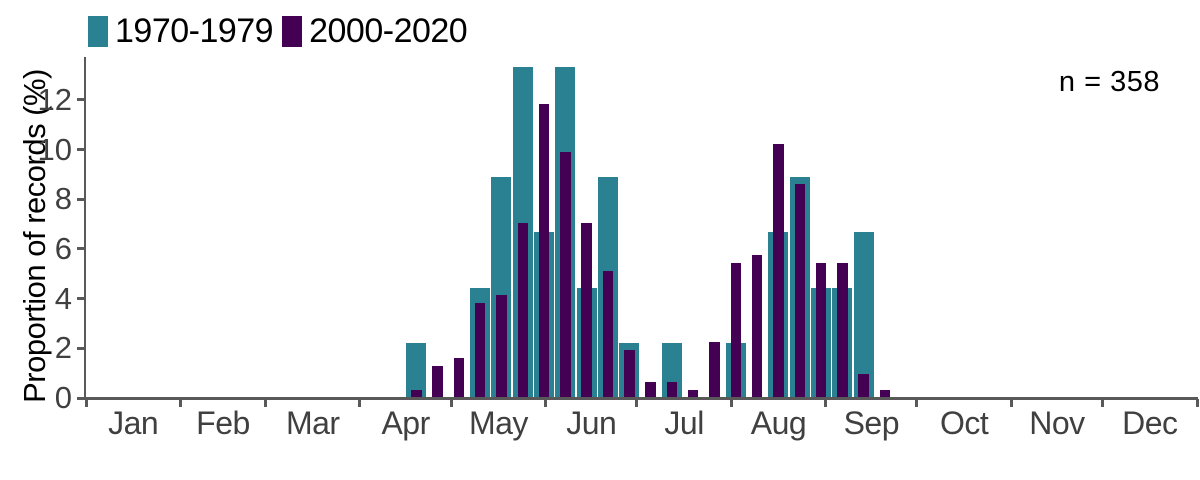 This screenshot has width=1200, height=480. What do you see at coordinates (1150, 423) in the screenshot?
I see `x-month-label: Dec` at bounding box center [1150, 423].